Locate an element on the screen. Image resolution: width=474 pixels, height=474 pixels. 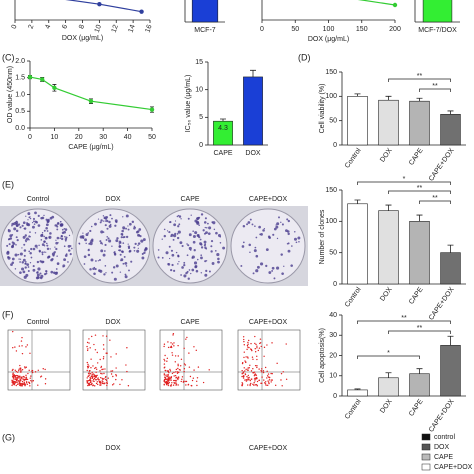
error-bar is located at coordinates (419, 371).